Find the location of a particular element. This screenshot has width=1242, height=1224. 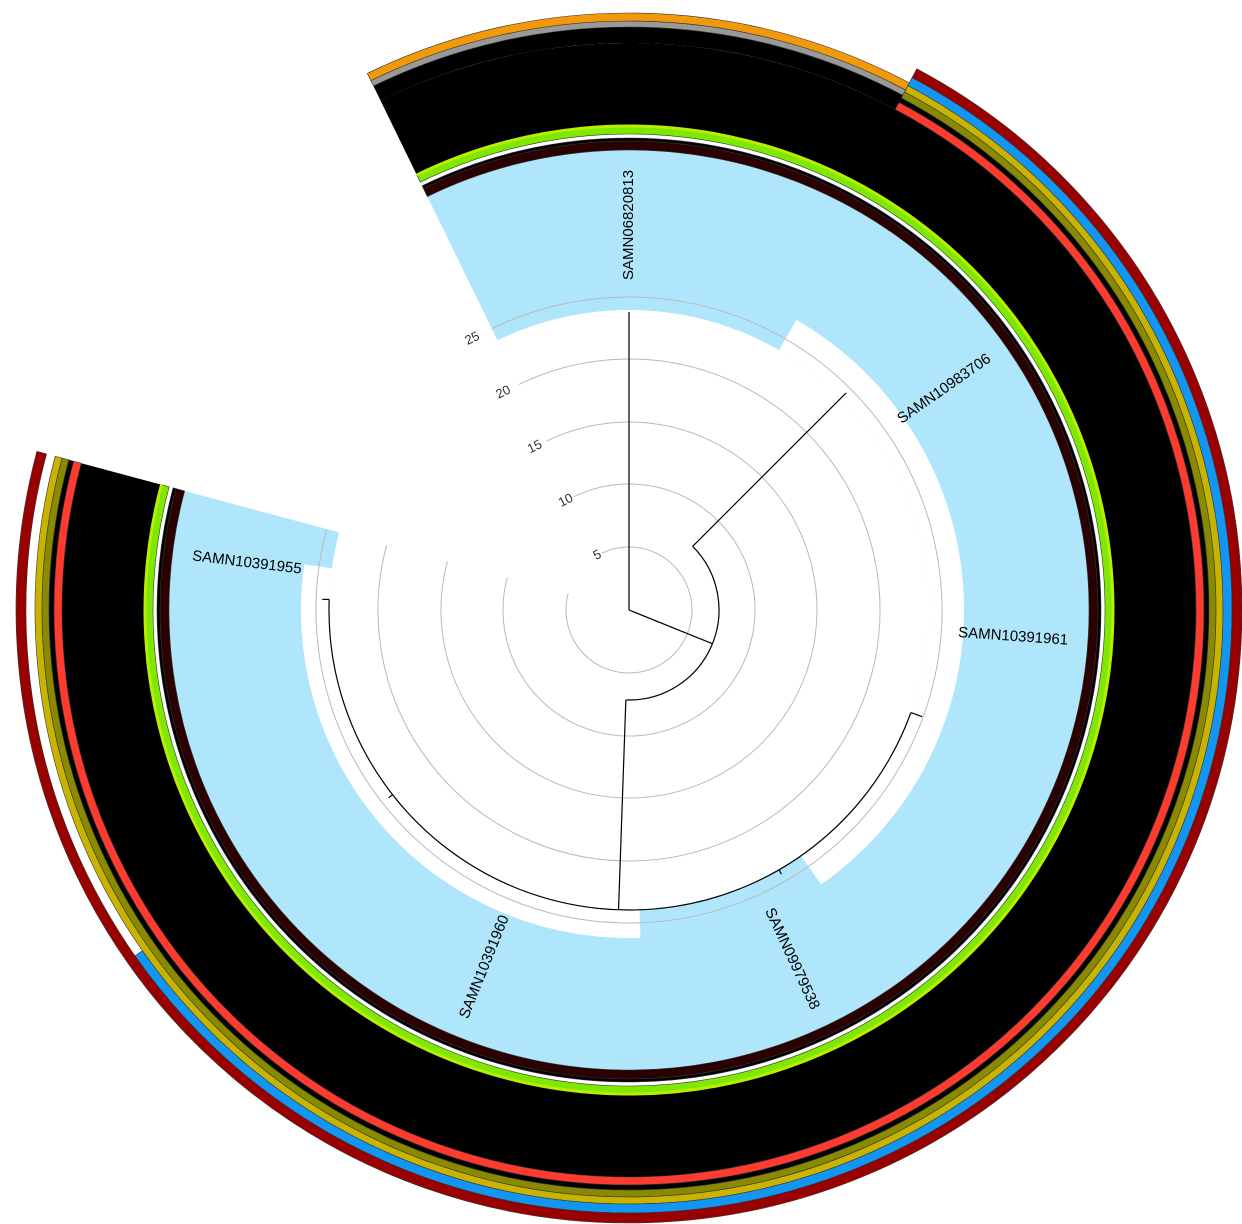

scale-label-10: 10 is located at coordinates (566, 500).